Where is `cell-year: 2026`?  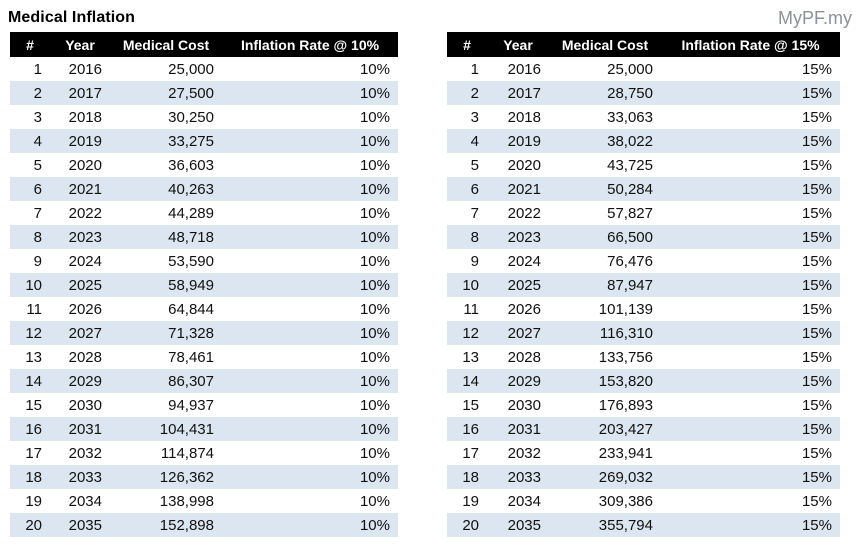 cell-year: 2026 is located at coordinates (518, 309).